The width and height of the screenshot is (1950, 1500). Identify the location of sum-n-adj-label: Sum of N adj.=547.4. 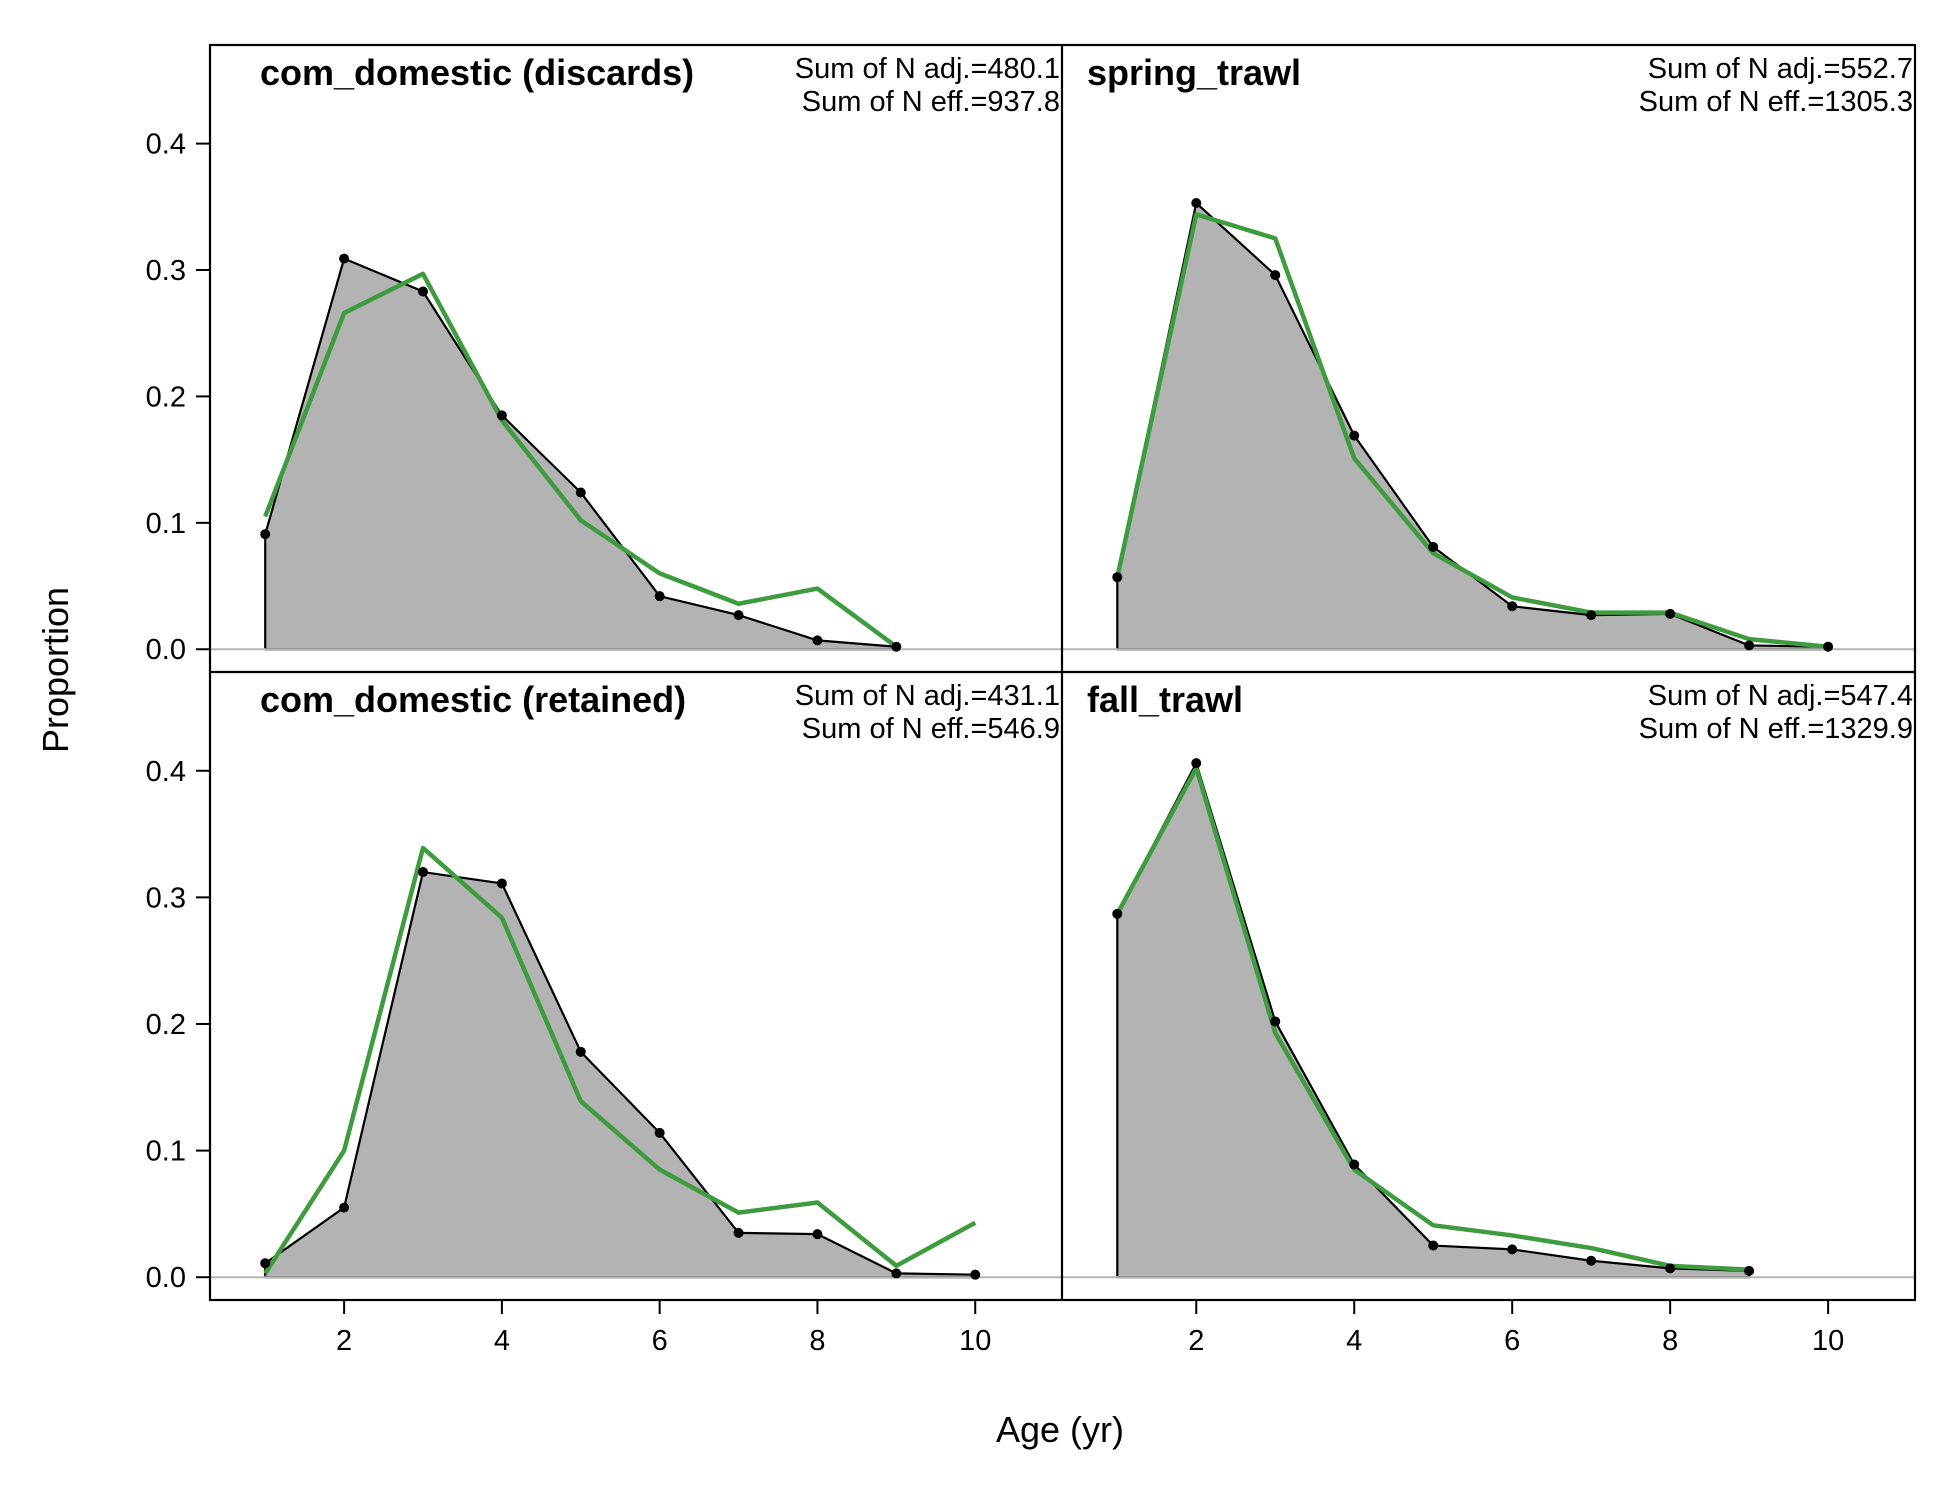
(1780, 696).